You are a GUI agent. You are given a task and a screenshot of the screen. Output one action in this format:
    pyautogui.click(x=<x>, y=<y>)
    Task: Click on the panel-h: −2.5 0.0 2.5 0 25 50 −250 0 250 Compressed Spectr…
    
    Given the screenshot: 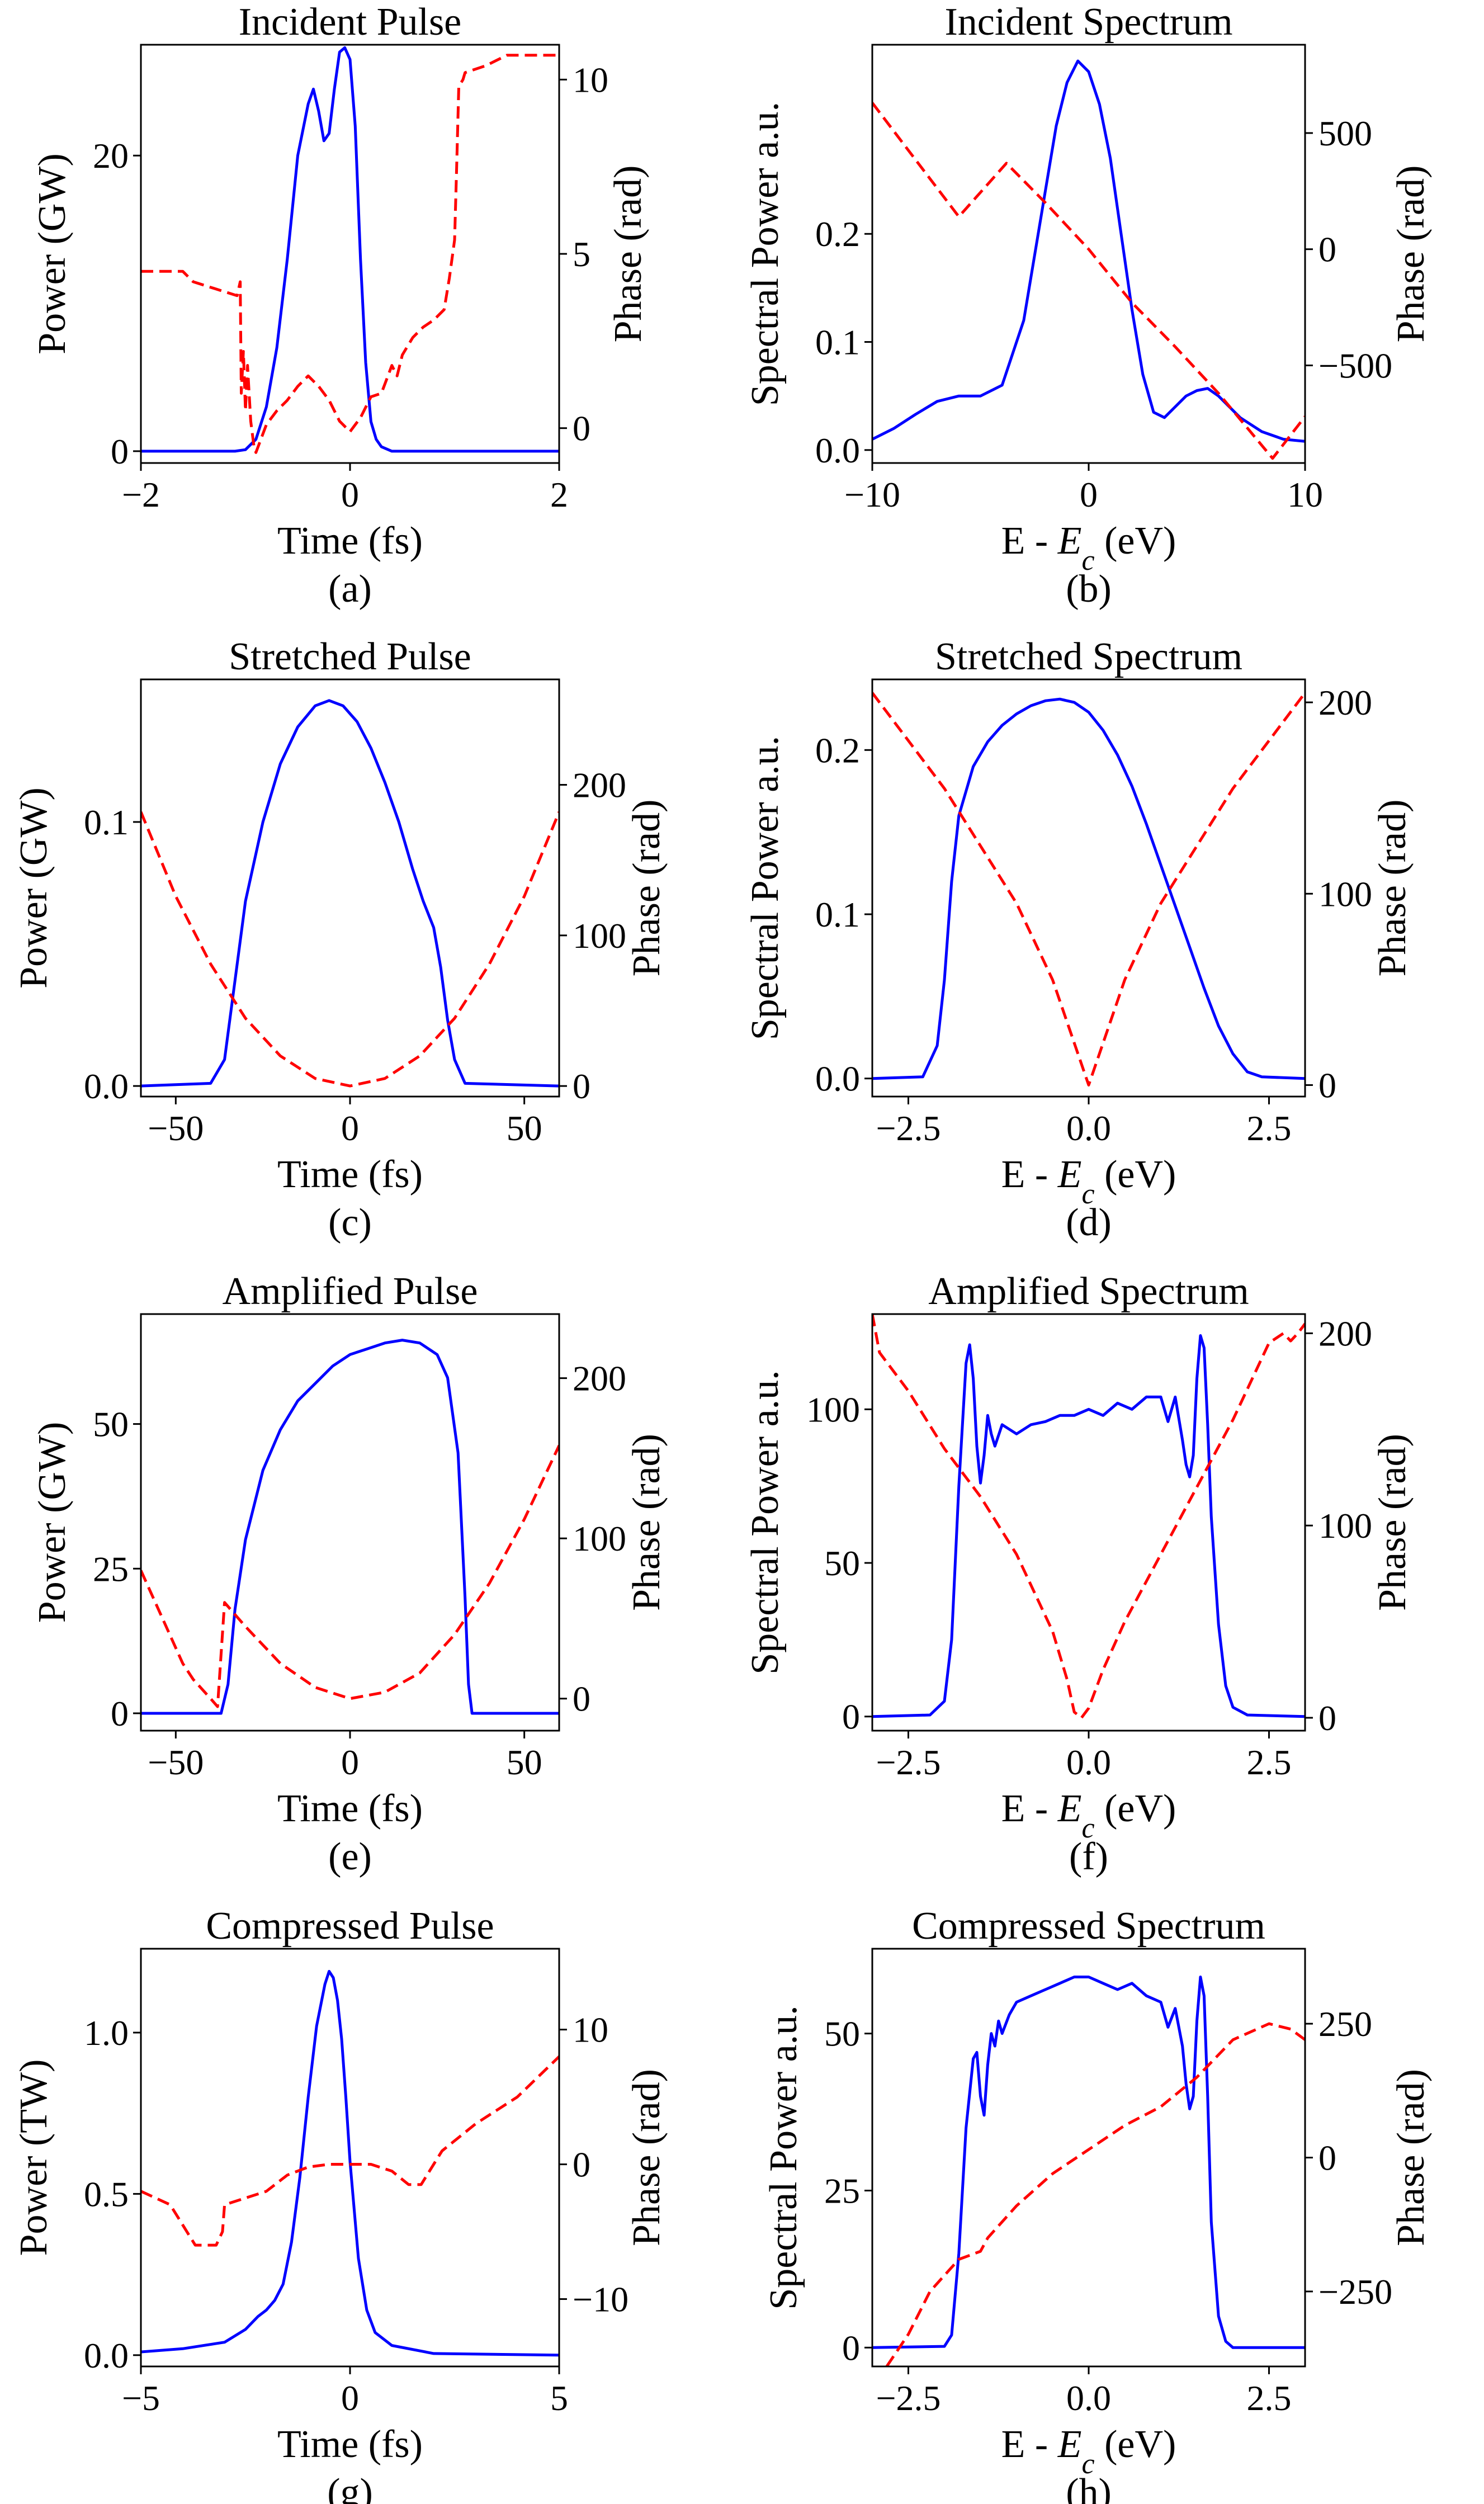 What is the action you would take?
    pyautogui.click(x=1097, y=2204)
    